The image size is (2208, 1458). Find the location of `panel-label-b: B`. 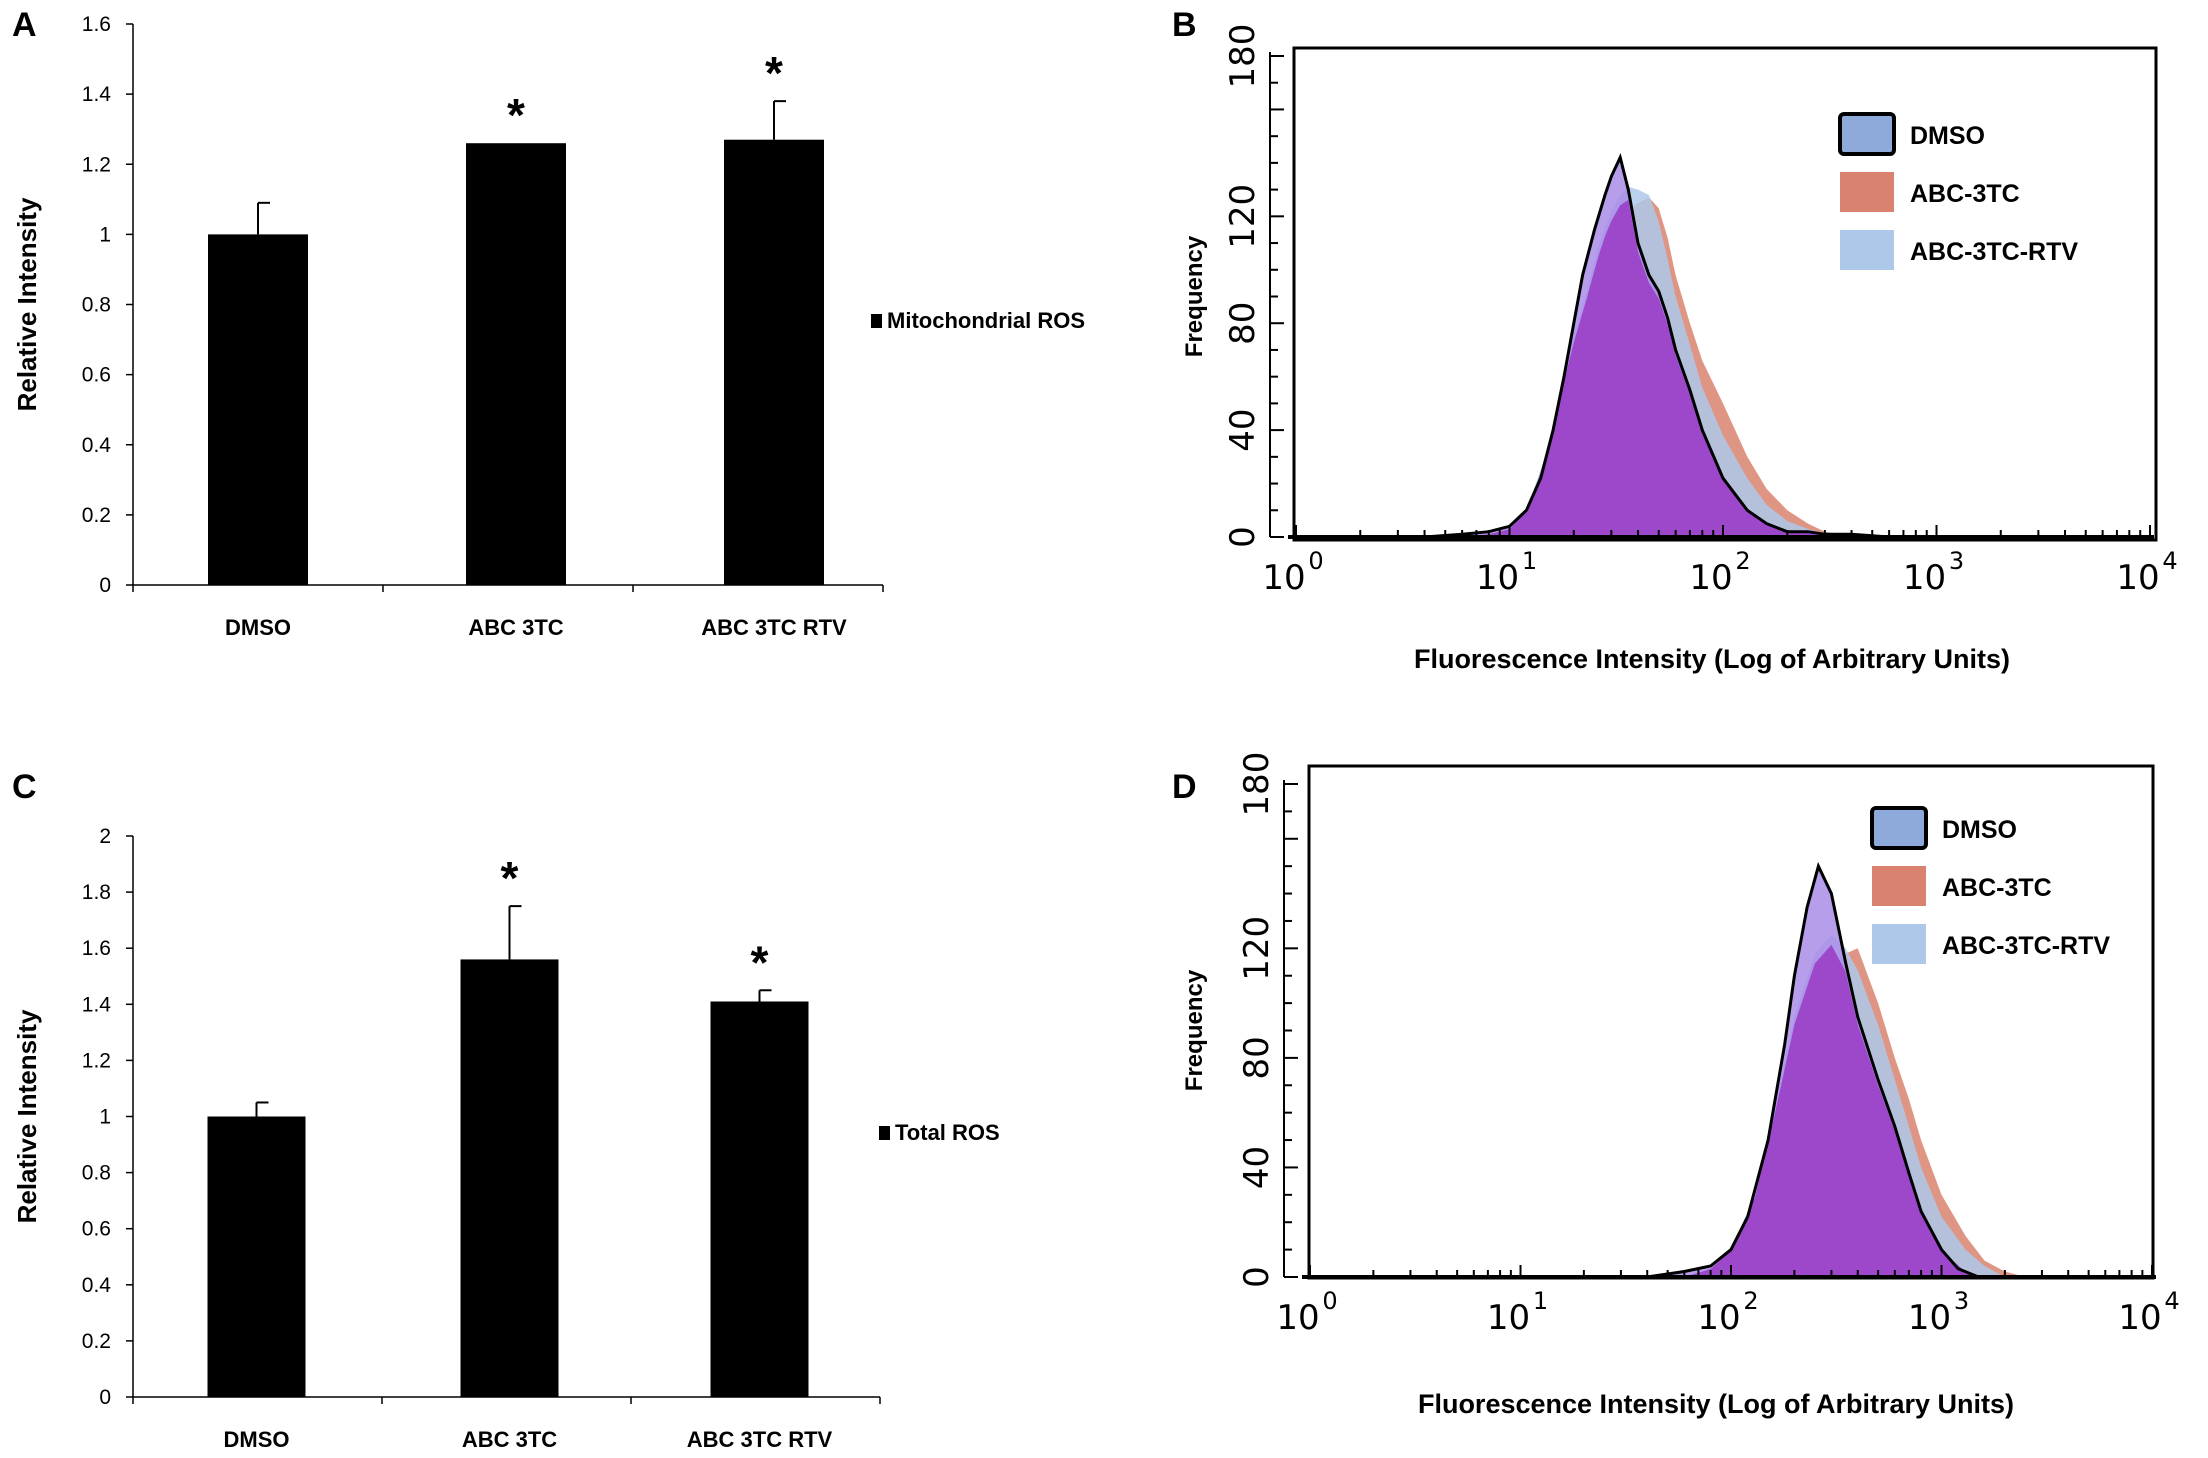

panel-label-b: B is located at coordinates (1184, 25).